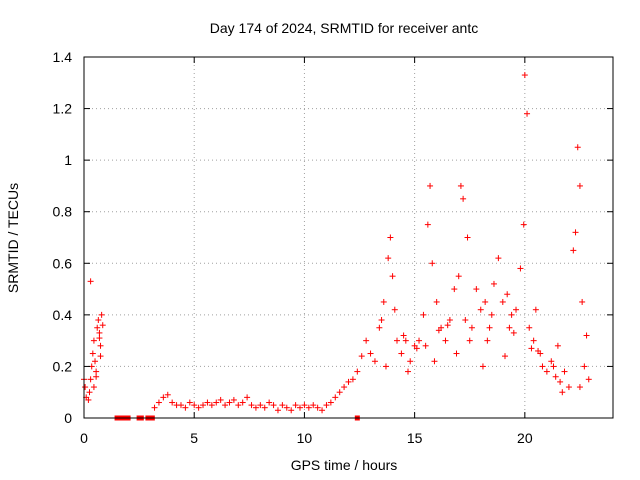 Image resolution: width=640 pixels, height=480 pixels. Describe the element at coordinates (63, 212) in the screenshot. I see `y-tick-label: 0.8` at that location.